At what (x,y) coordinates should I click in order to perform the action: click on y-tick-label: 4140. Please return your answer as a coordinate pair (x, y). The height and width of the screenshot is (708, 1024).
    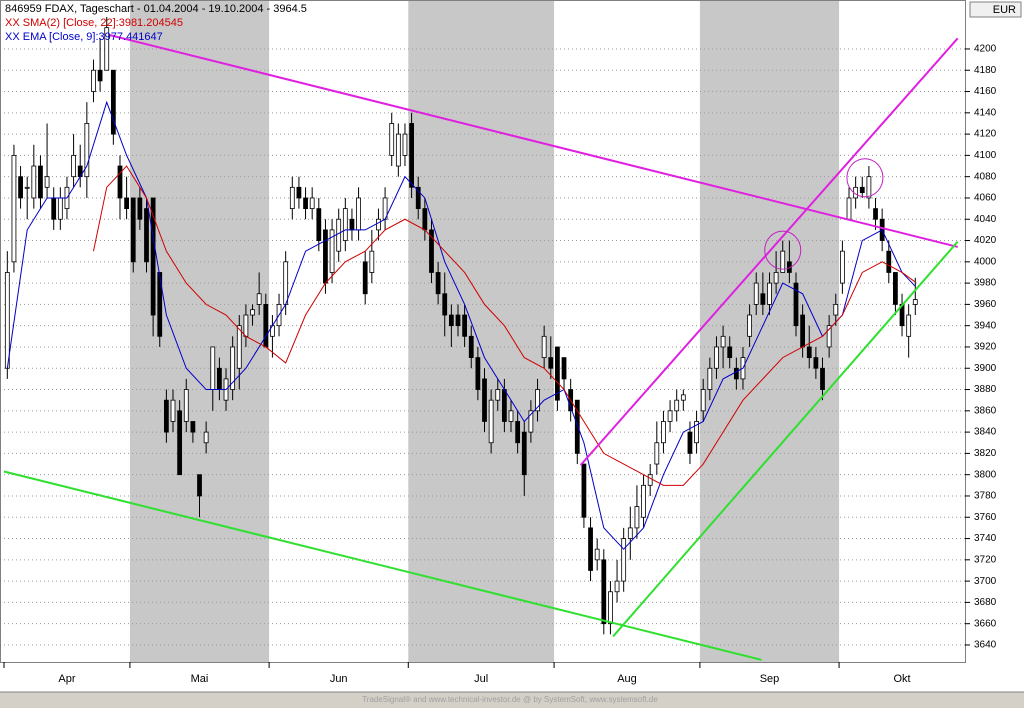
    Looking at the image, I should click on (985, 112).